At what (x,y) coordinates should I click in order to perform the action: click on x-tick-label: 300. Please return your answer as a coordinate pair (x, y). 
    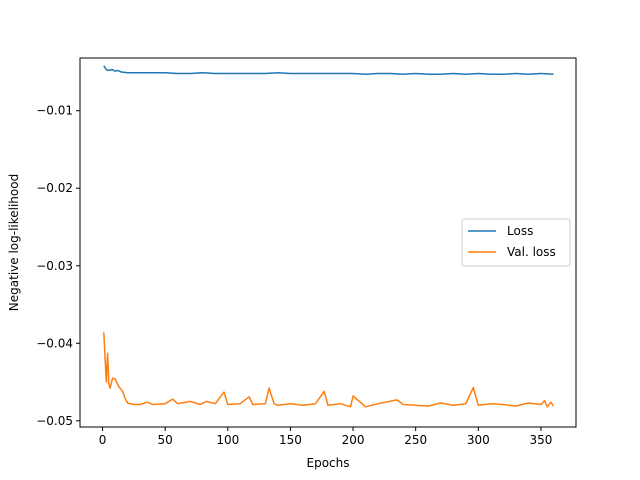
    Looking at the image, I should click on (478, 440).